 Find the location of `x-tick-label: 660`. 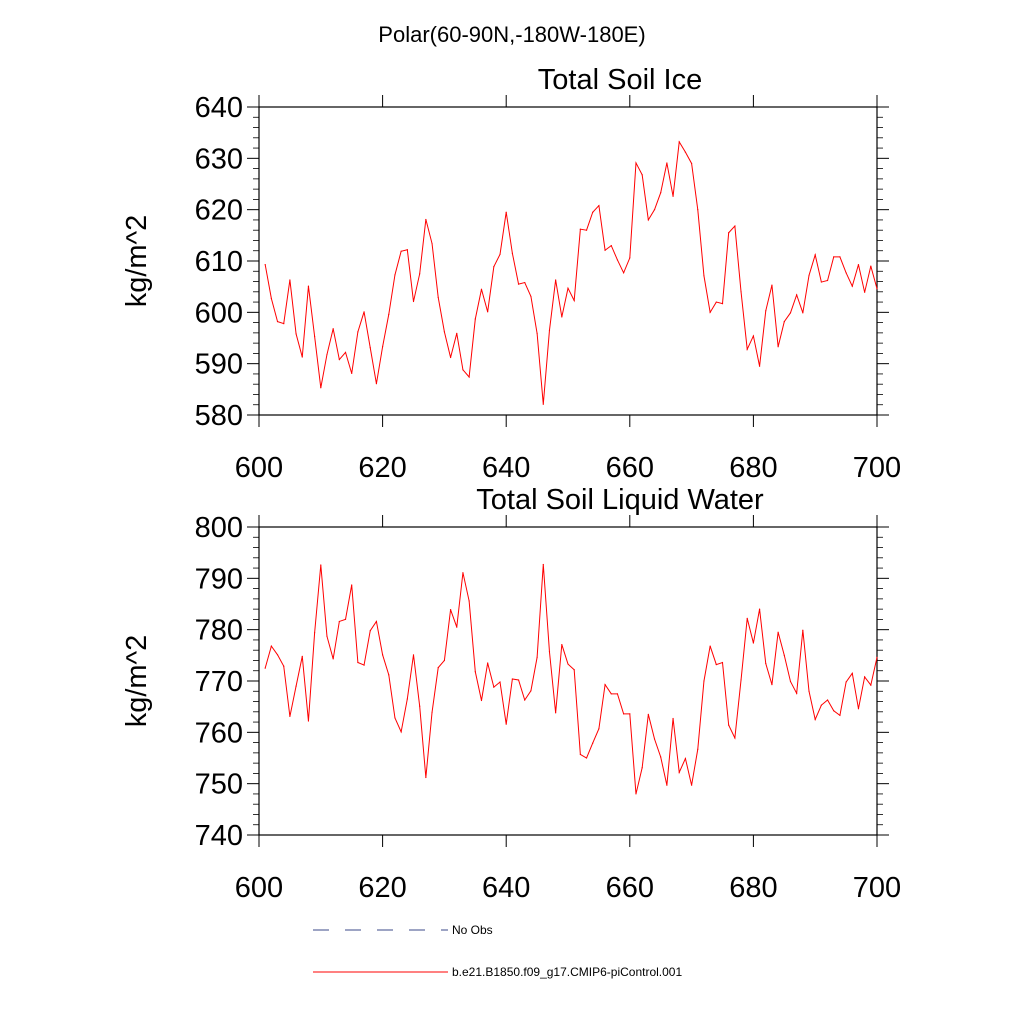

x-tick-label: 660 is located at coordinates (630, 468).